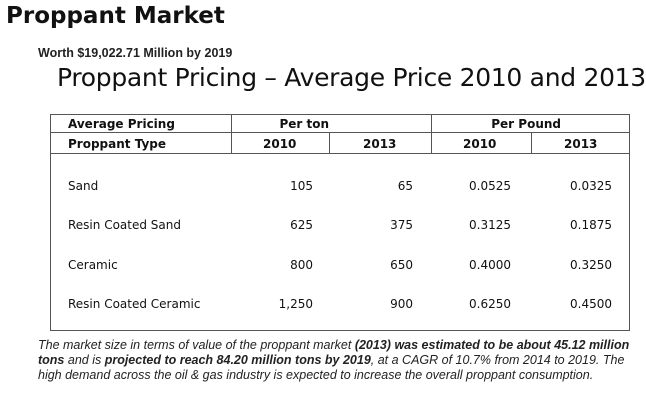 The image size is (646, 418). Describe the element at coordinates (490, 186) in the screenshot. I see `row-lb-2010: 0.0525` at that location.